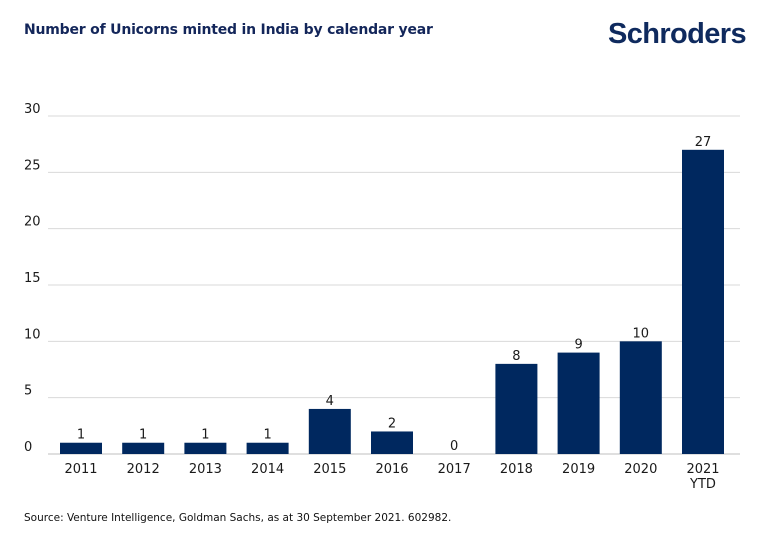 This screenshot has width=770, height=547. Describe the element at coordinates (677, 34) in the screenshot. I see `schroders-logo: Schroders` at that location.